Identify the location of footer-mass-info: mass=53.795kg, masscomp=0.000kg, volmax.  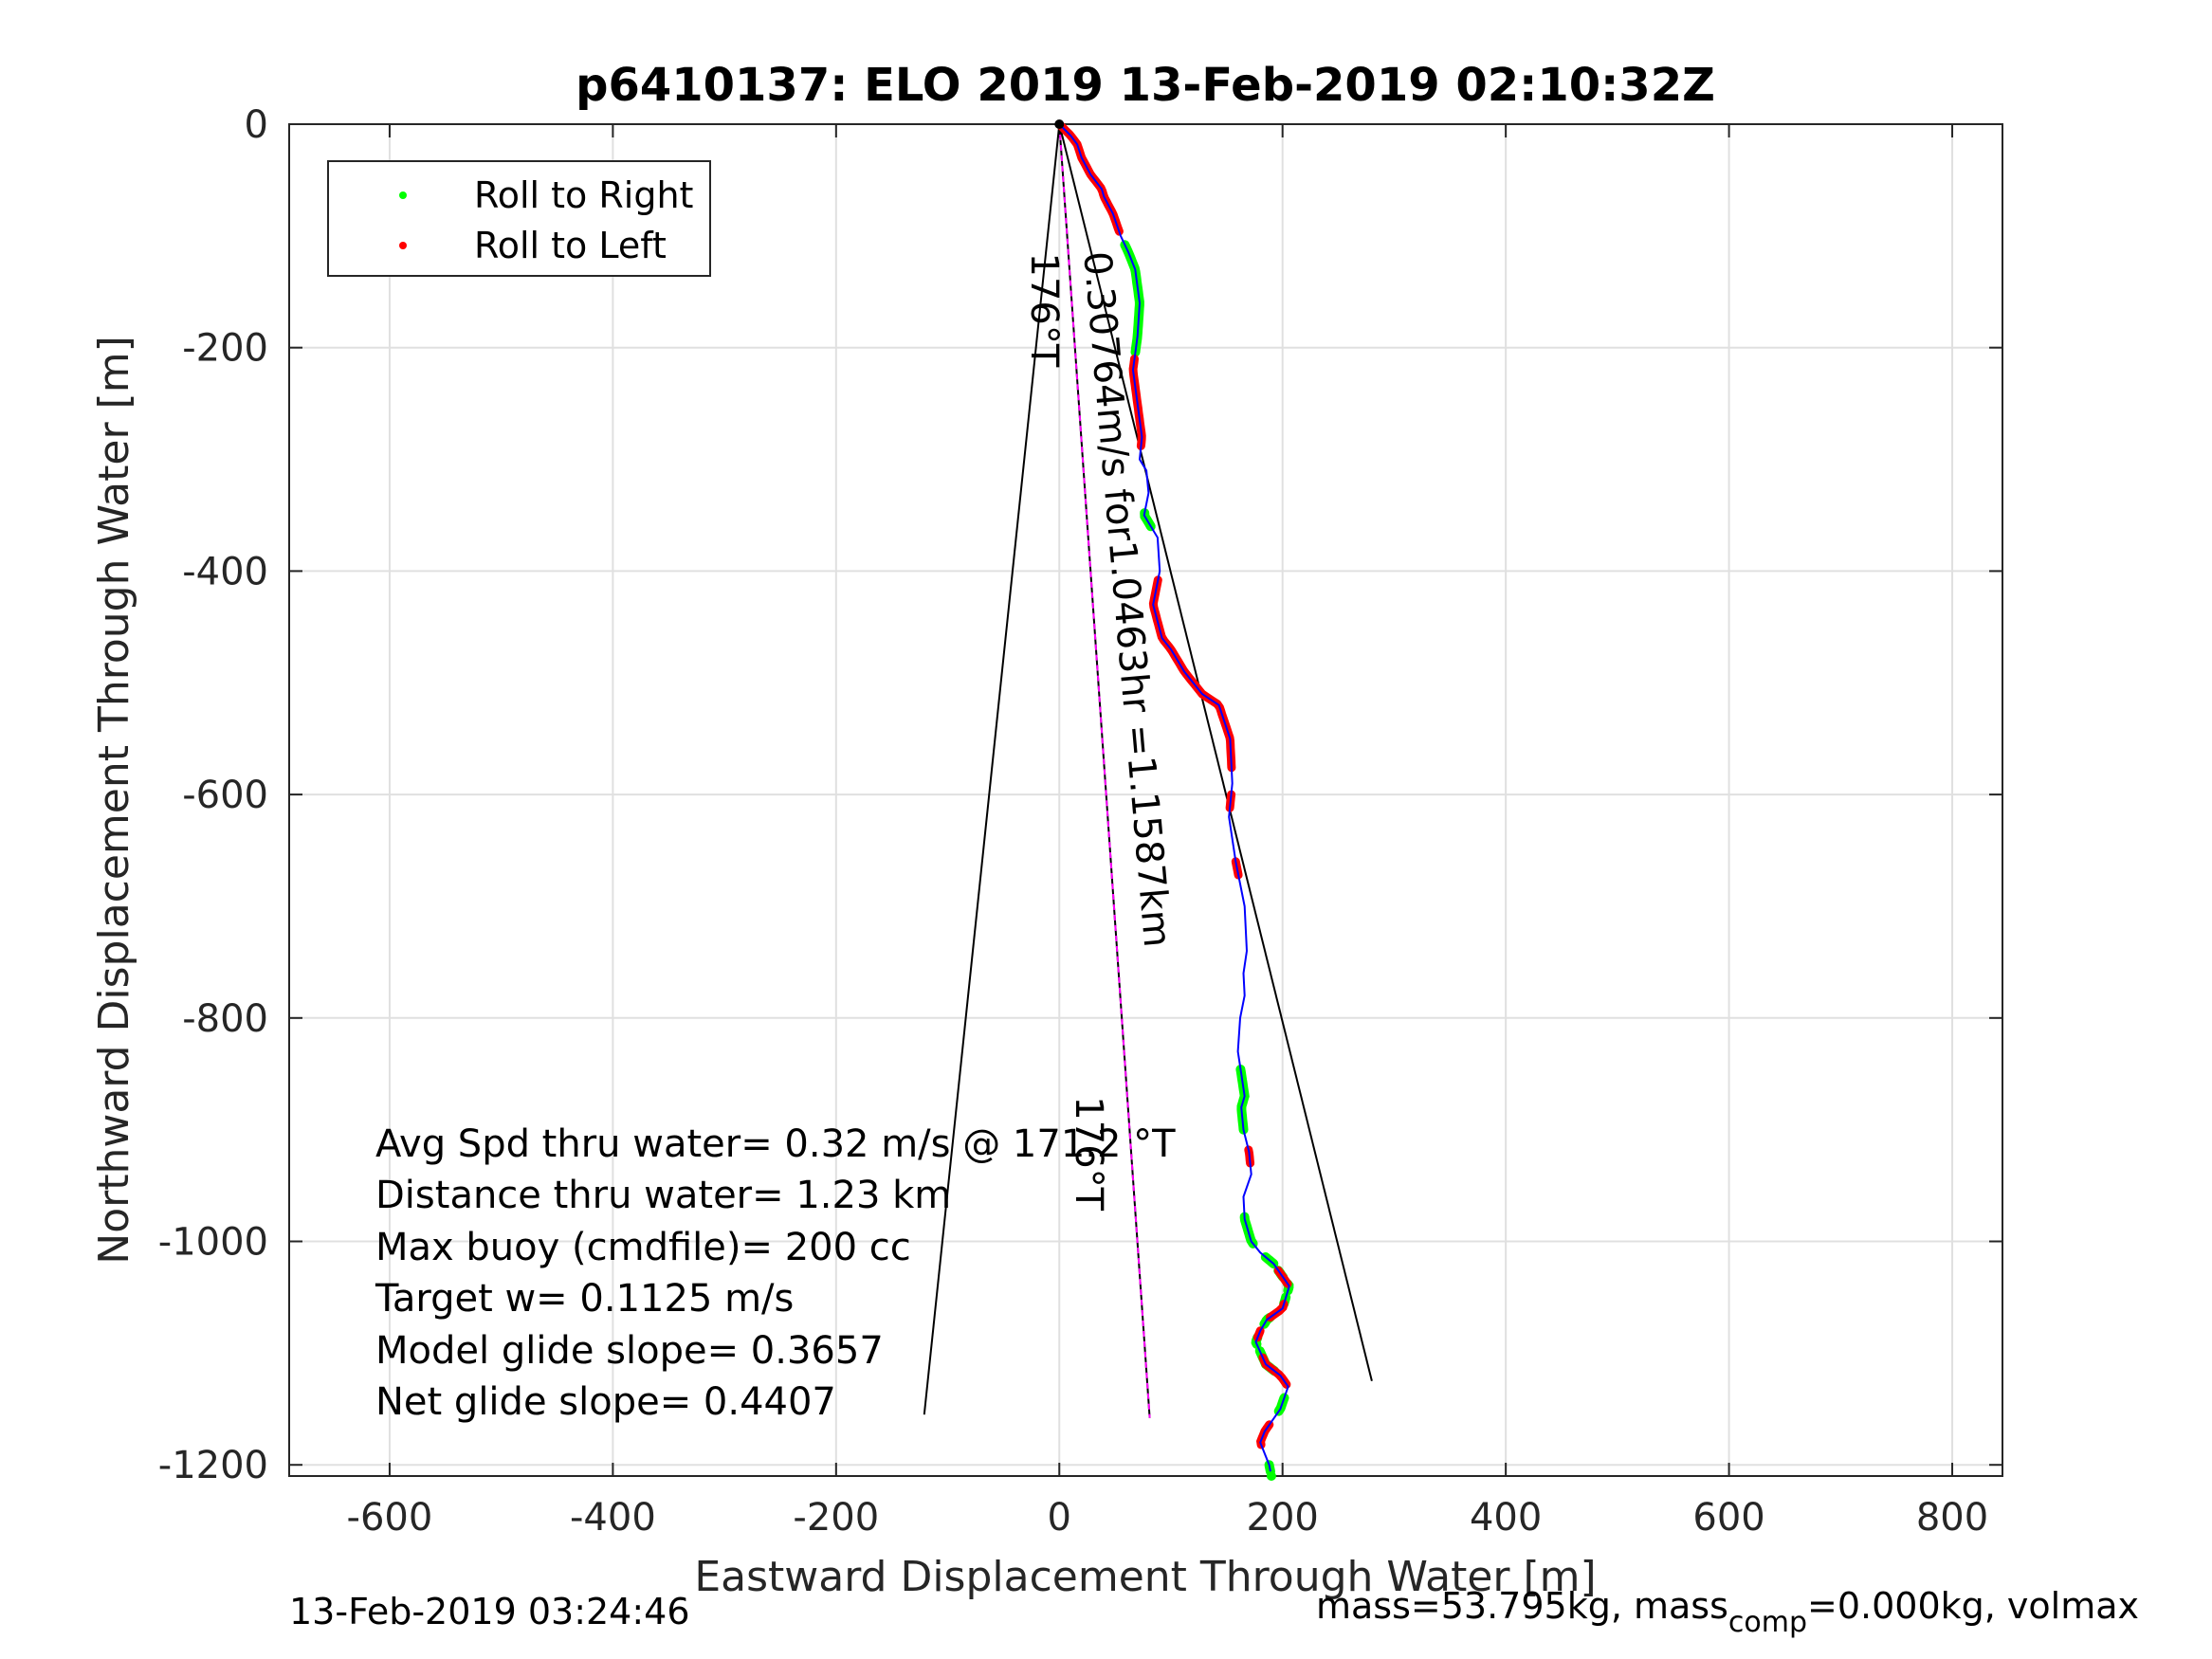
(1727, 1612).